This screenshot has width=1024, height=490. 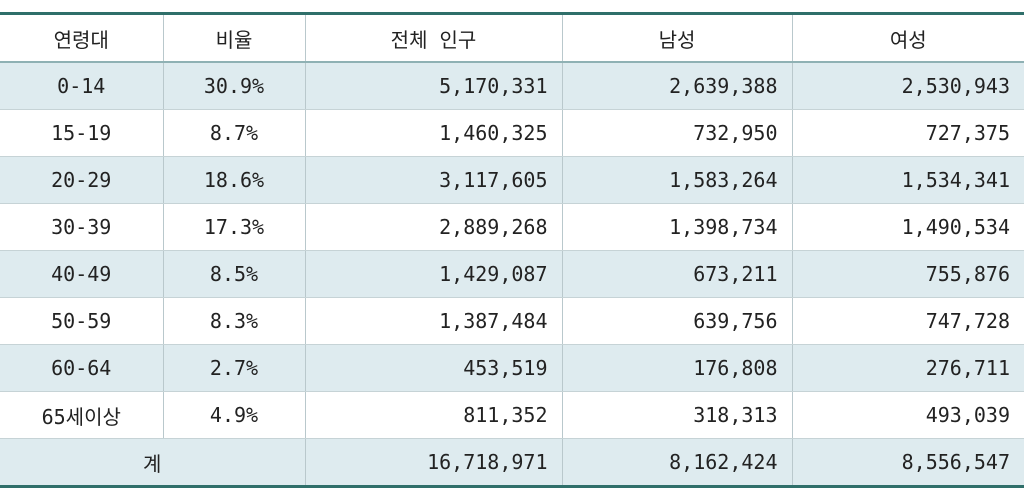 What do you see at coordinates (676, 415) in the screenshot?
I see `cell-male: 318,313` at bounding box center [676, 415].